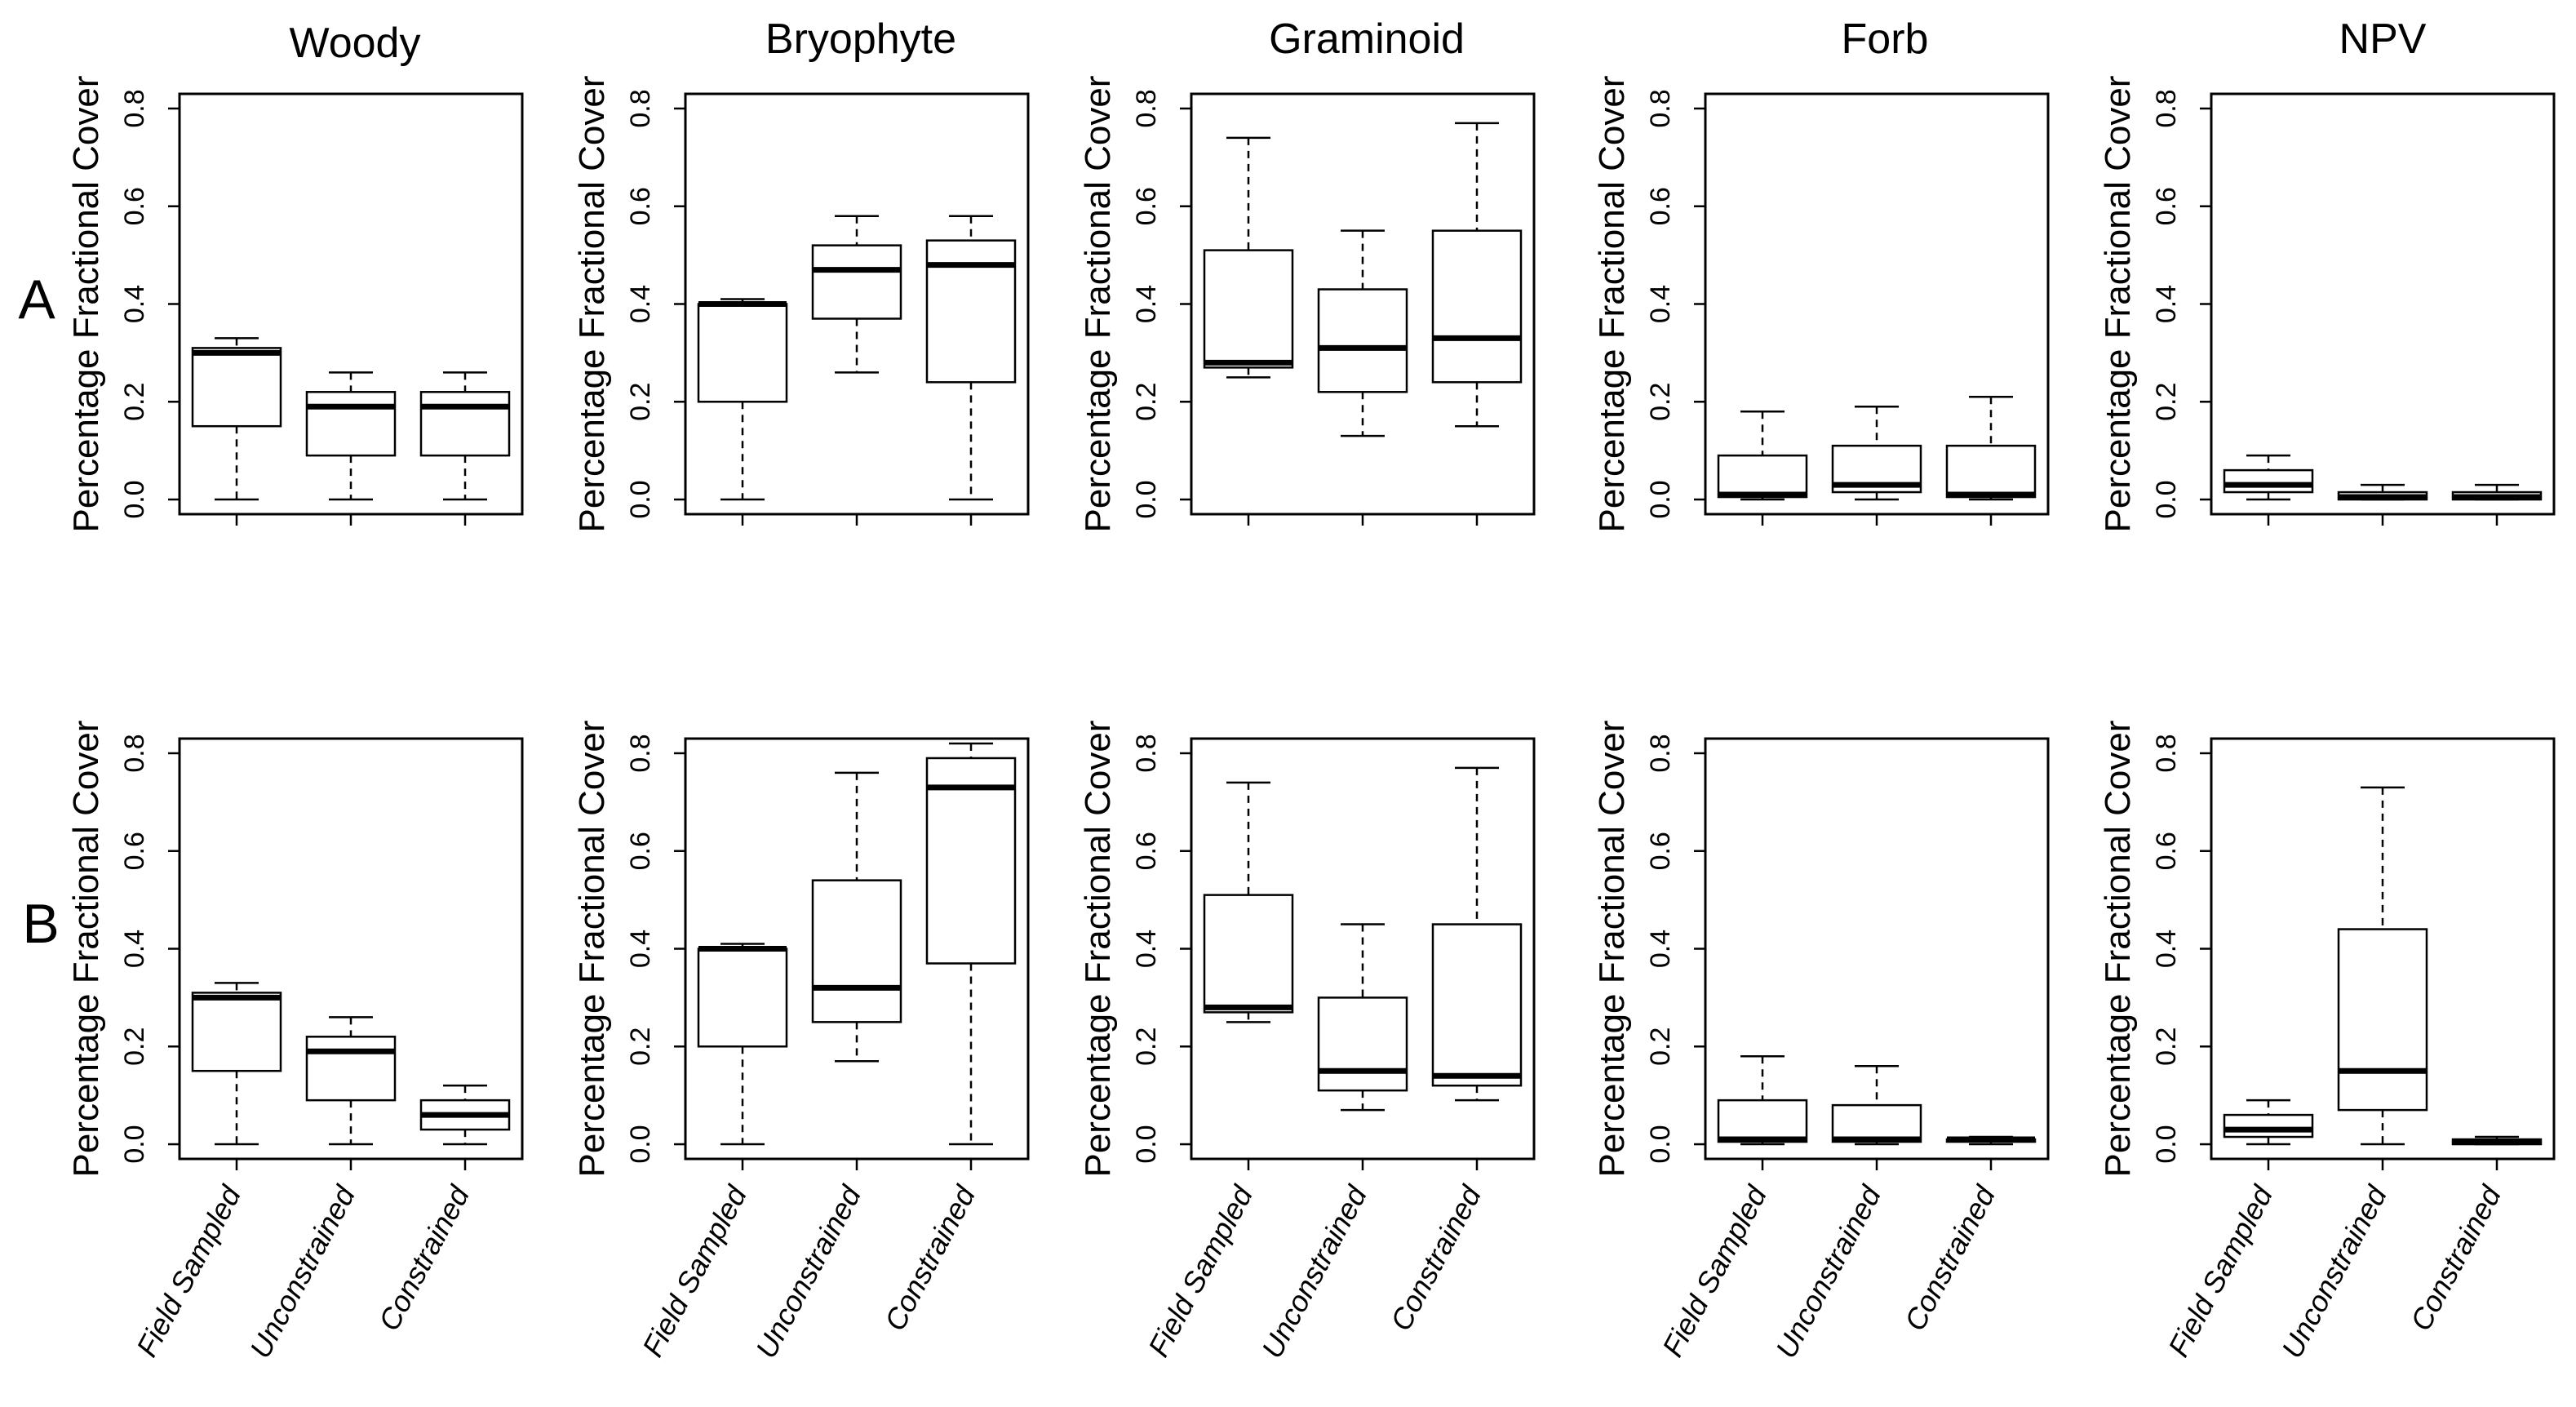  What do you see at coordinates (1885, 39) in the screenshot?
I see `col-title-forb: Forb` at bounding box center [1885, 39].